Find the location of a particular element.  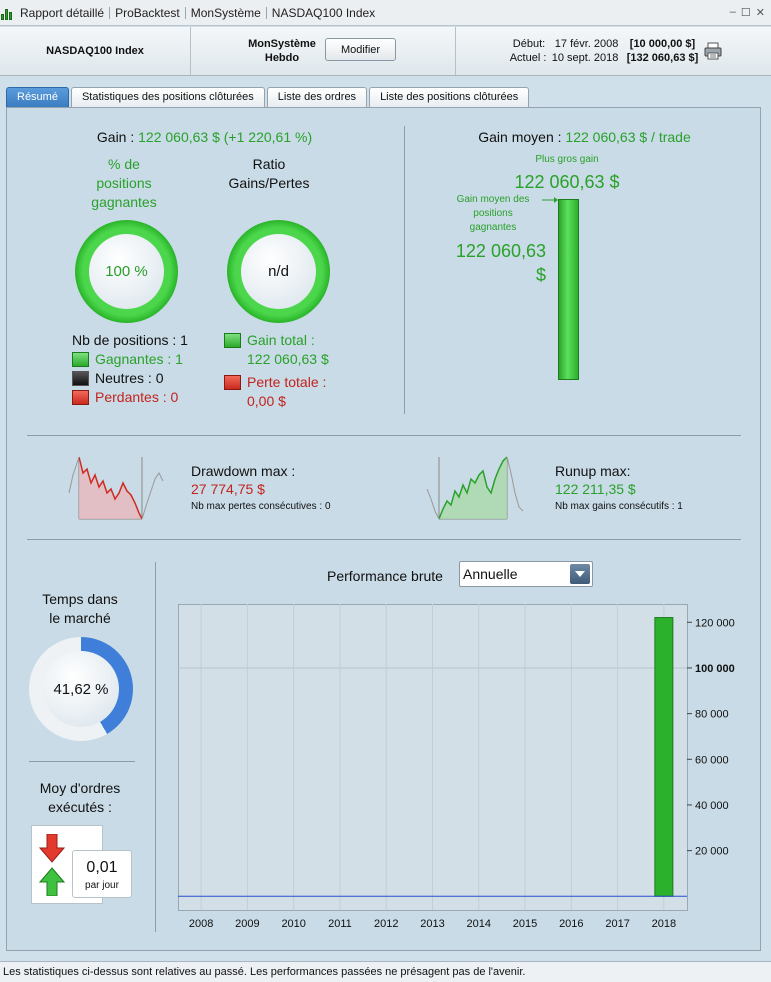

orders-per-day-value: 0,01 is located at coordinates (102, 867).